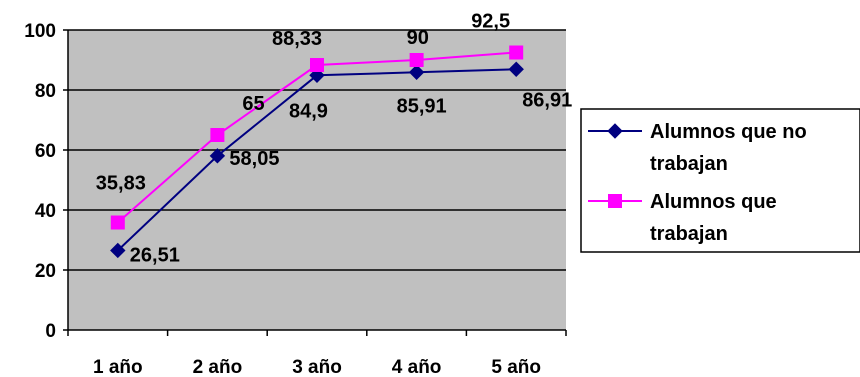 This screenshot has width=860, height=377. Describe the element at coordinates (308, 111) in the screenshot. I see `data-label: 84,9` at that location.